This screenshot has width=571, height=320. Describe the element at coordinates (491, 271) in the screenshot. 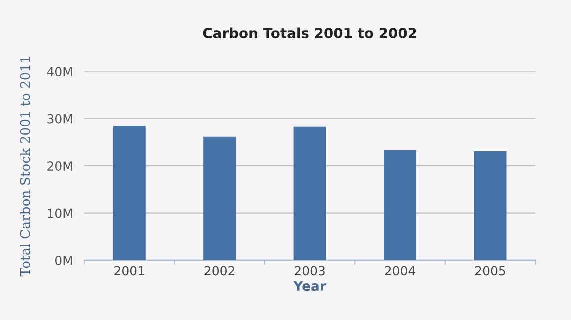

I see `x-tick-label: 2005` at that location.